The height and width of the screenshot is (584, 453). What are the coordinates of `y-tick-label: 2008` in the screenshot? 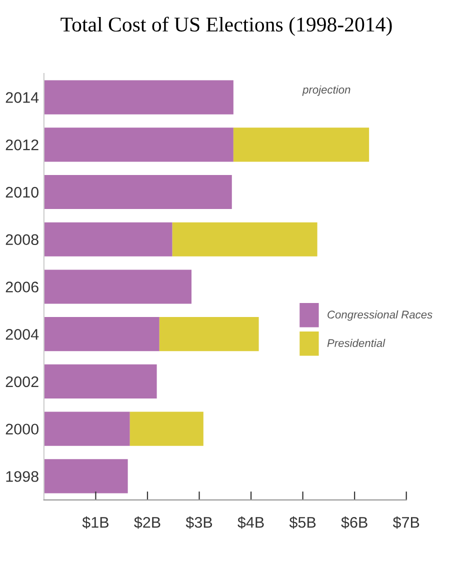 It's located at (22, 240).